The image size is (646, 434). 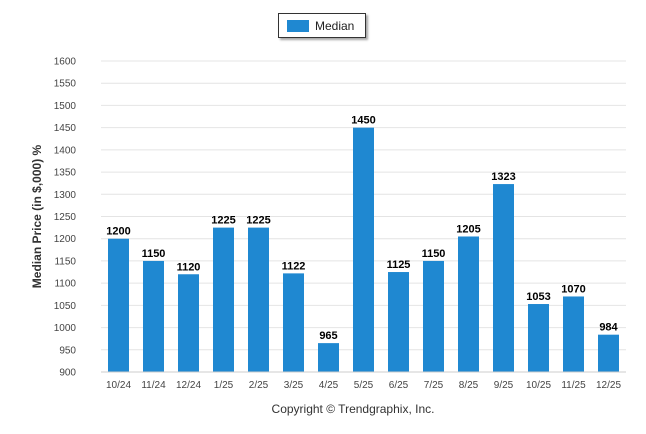 I want to click on data-label: 1205, so click(x=468, y=229).